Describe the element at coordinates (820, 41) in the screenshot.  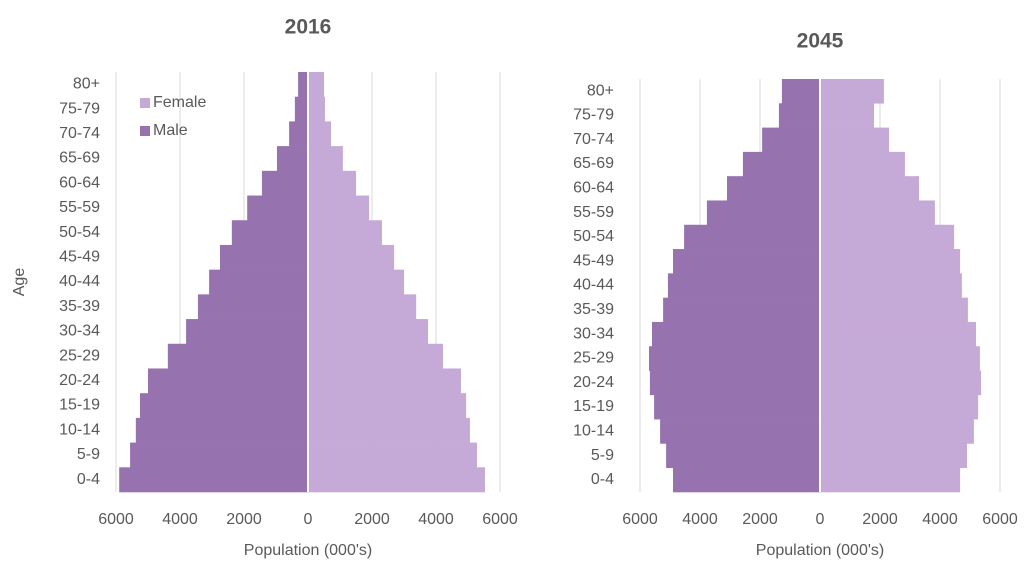
I see `chart-title: 2045` at that location.